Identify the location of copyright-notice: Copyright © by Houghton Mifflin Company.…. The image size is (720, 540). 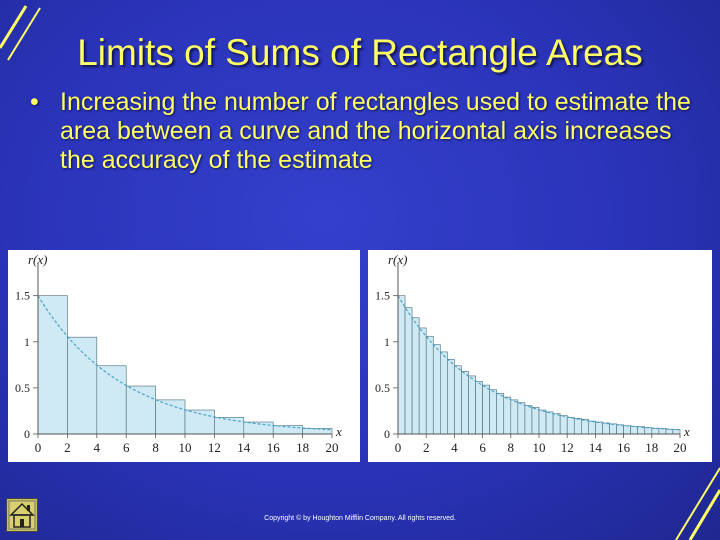
(360, 518).